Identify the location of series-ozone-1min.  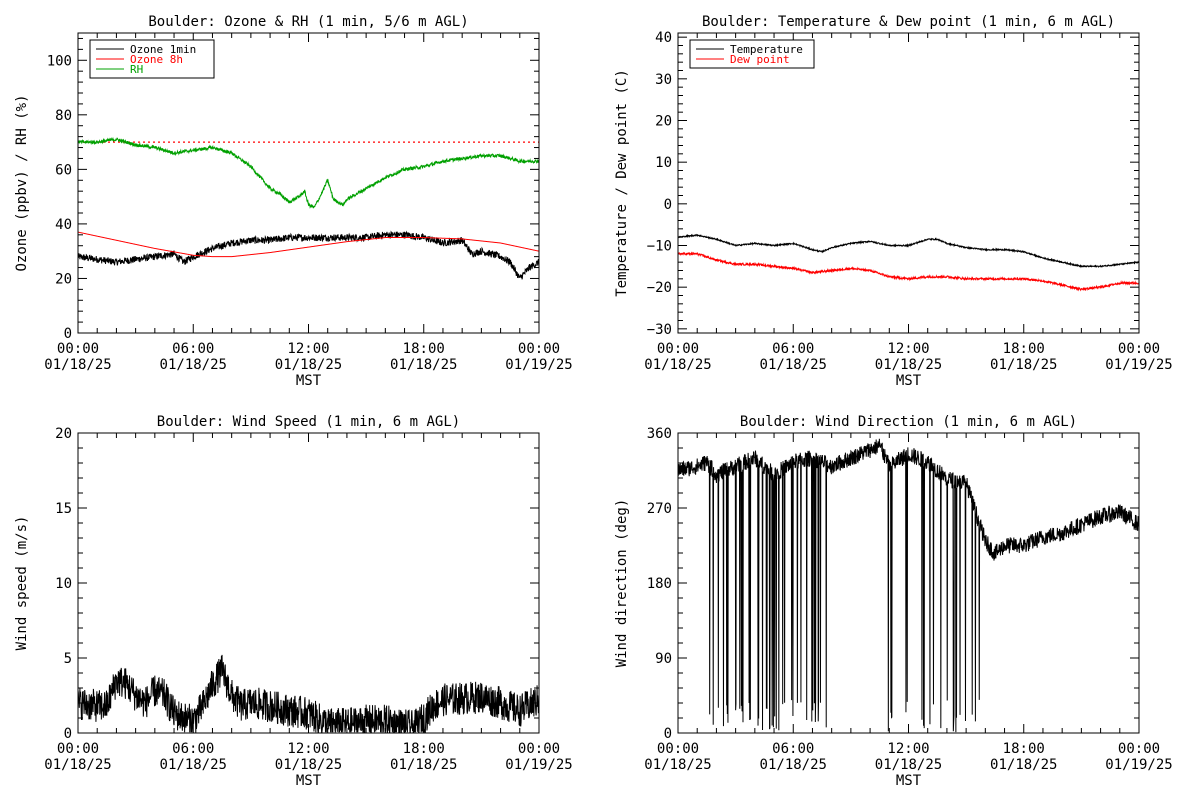
(308, 255).